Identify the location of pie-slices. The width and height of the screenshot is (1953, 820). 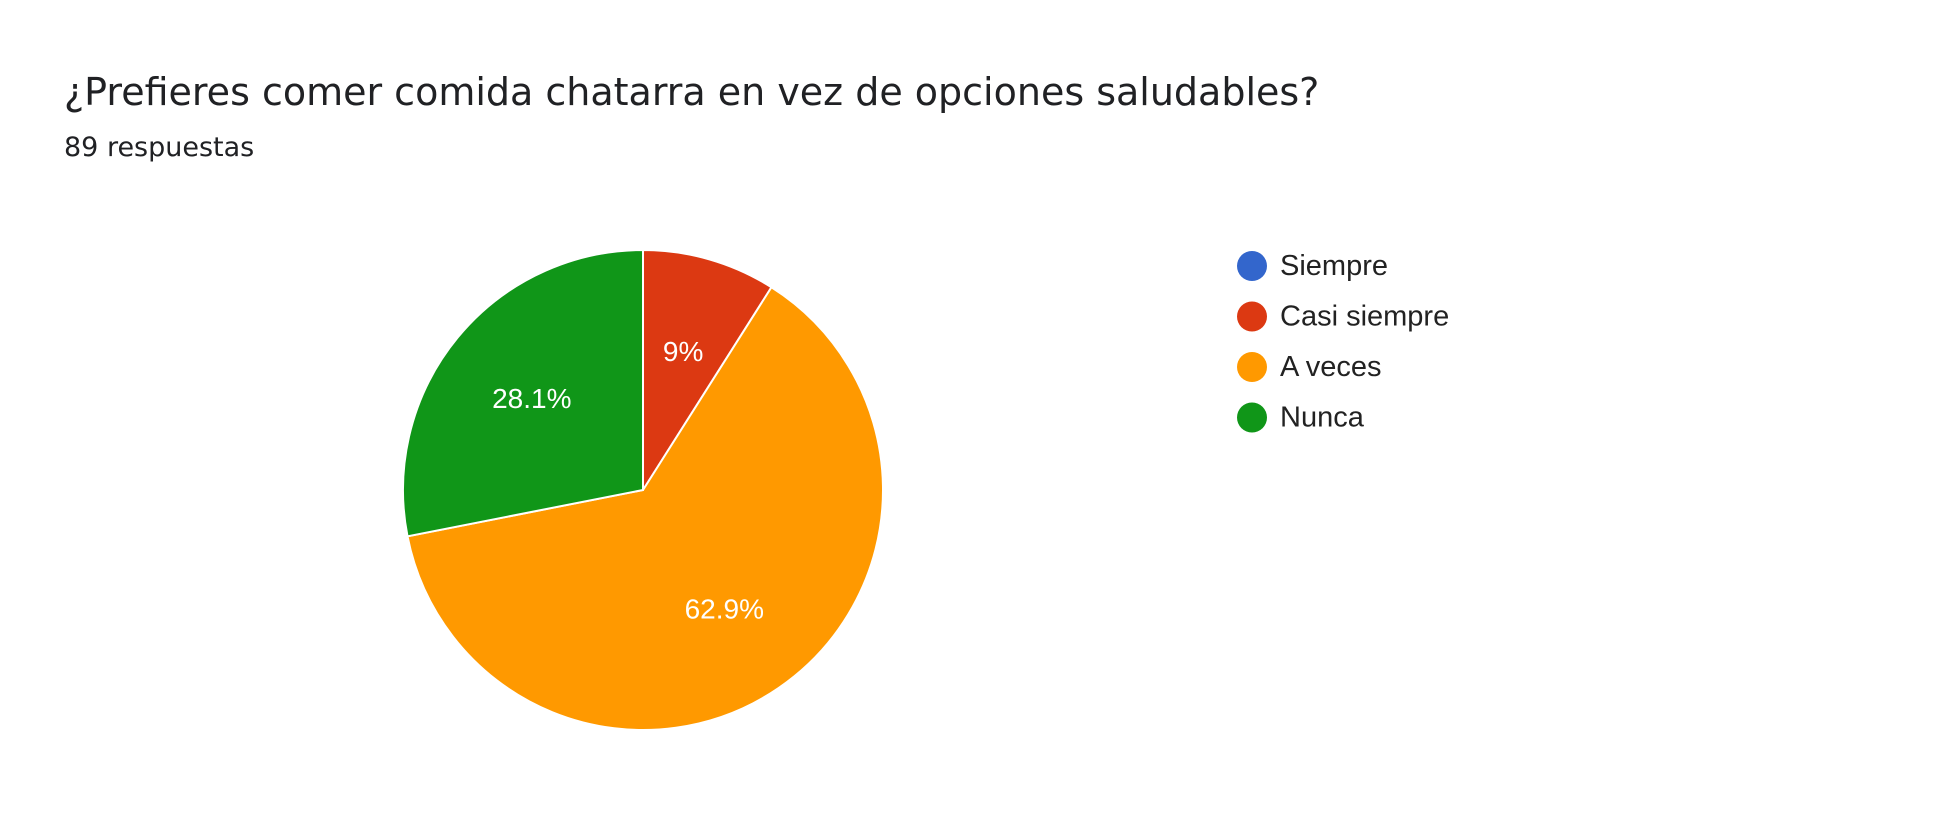
(643, 489).